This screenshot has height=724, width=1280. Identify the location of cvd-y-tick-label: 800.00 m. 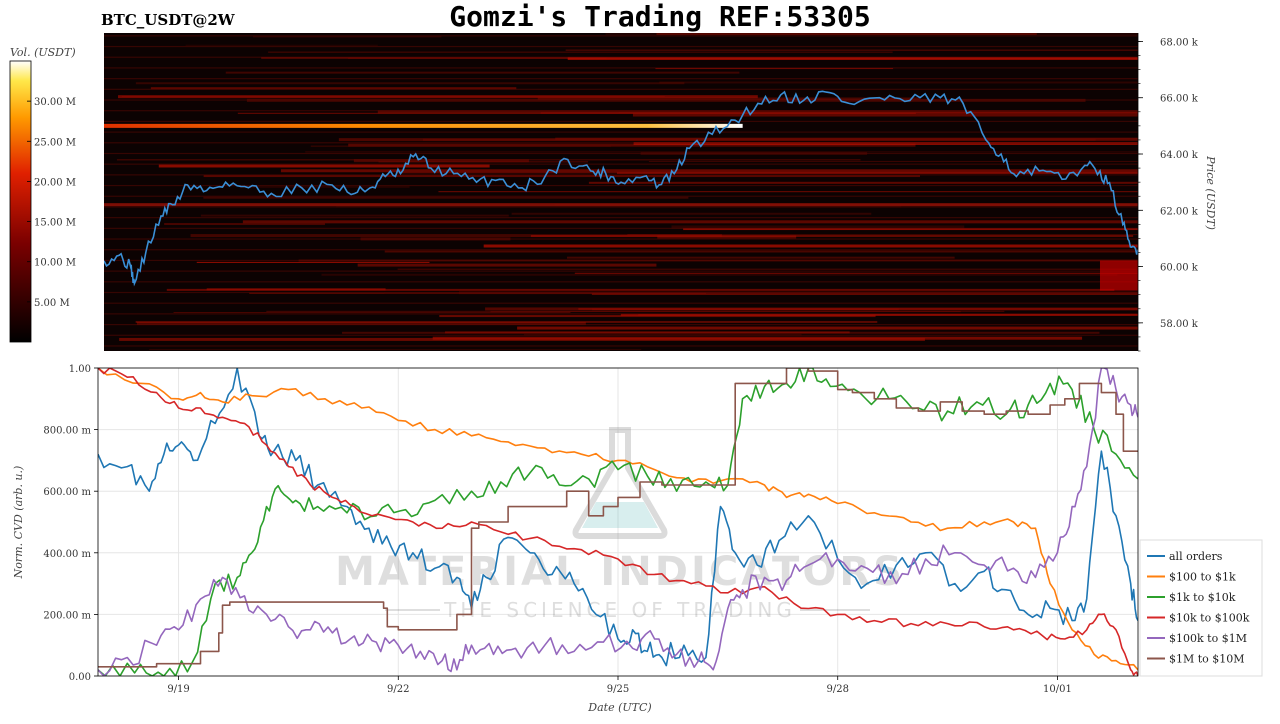
(67, 431).